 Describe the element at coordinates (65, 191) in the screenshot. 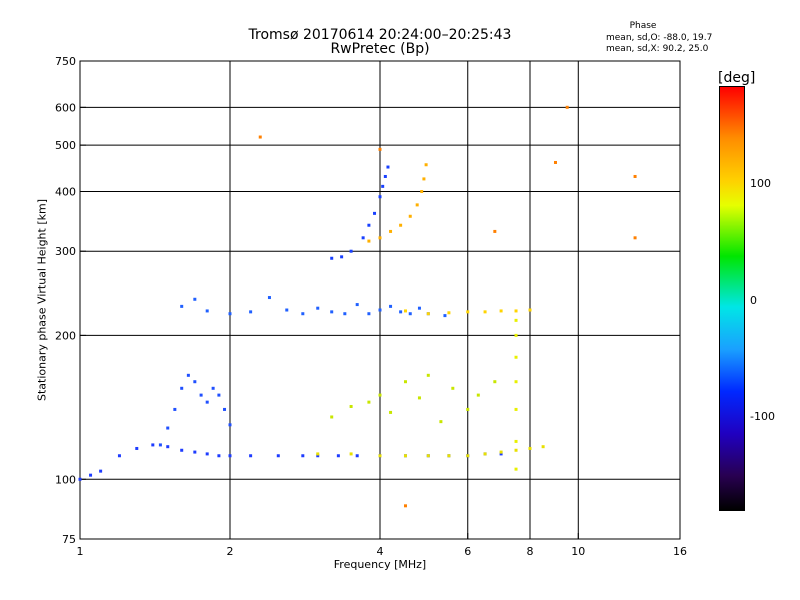

I see `y-tick-label: 400` at that location.